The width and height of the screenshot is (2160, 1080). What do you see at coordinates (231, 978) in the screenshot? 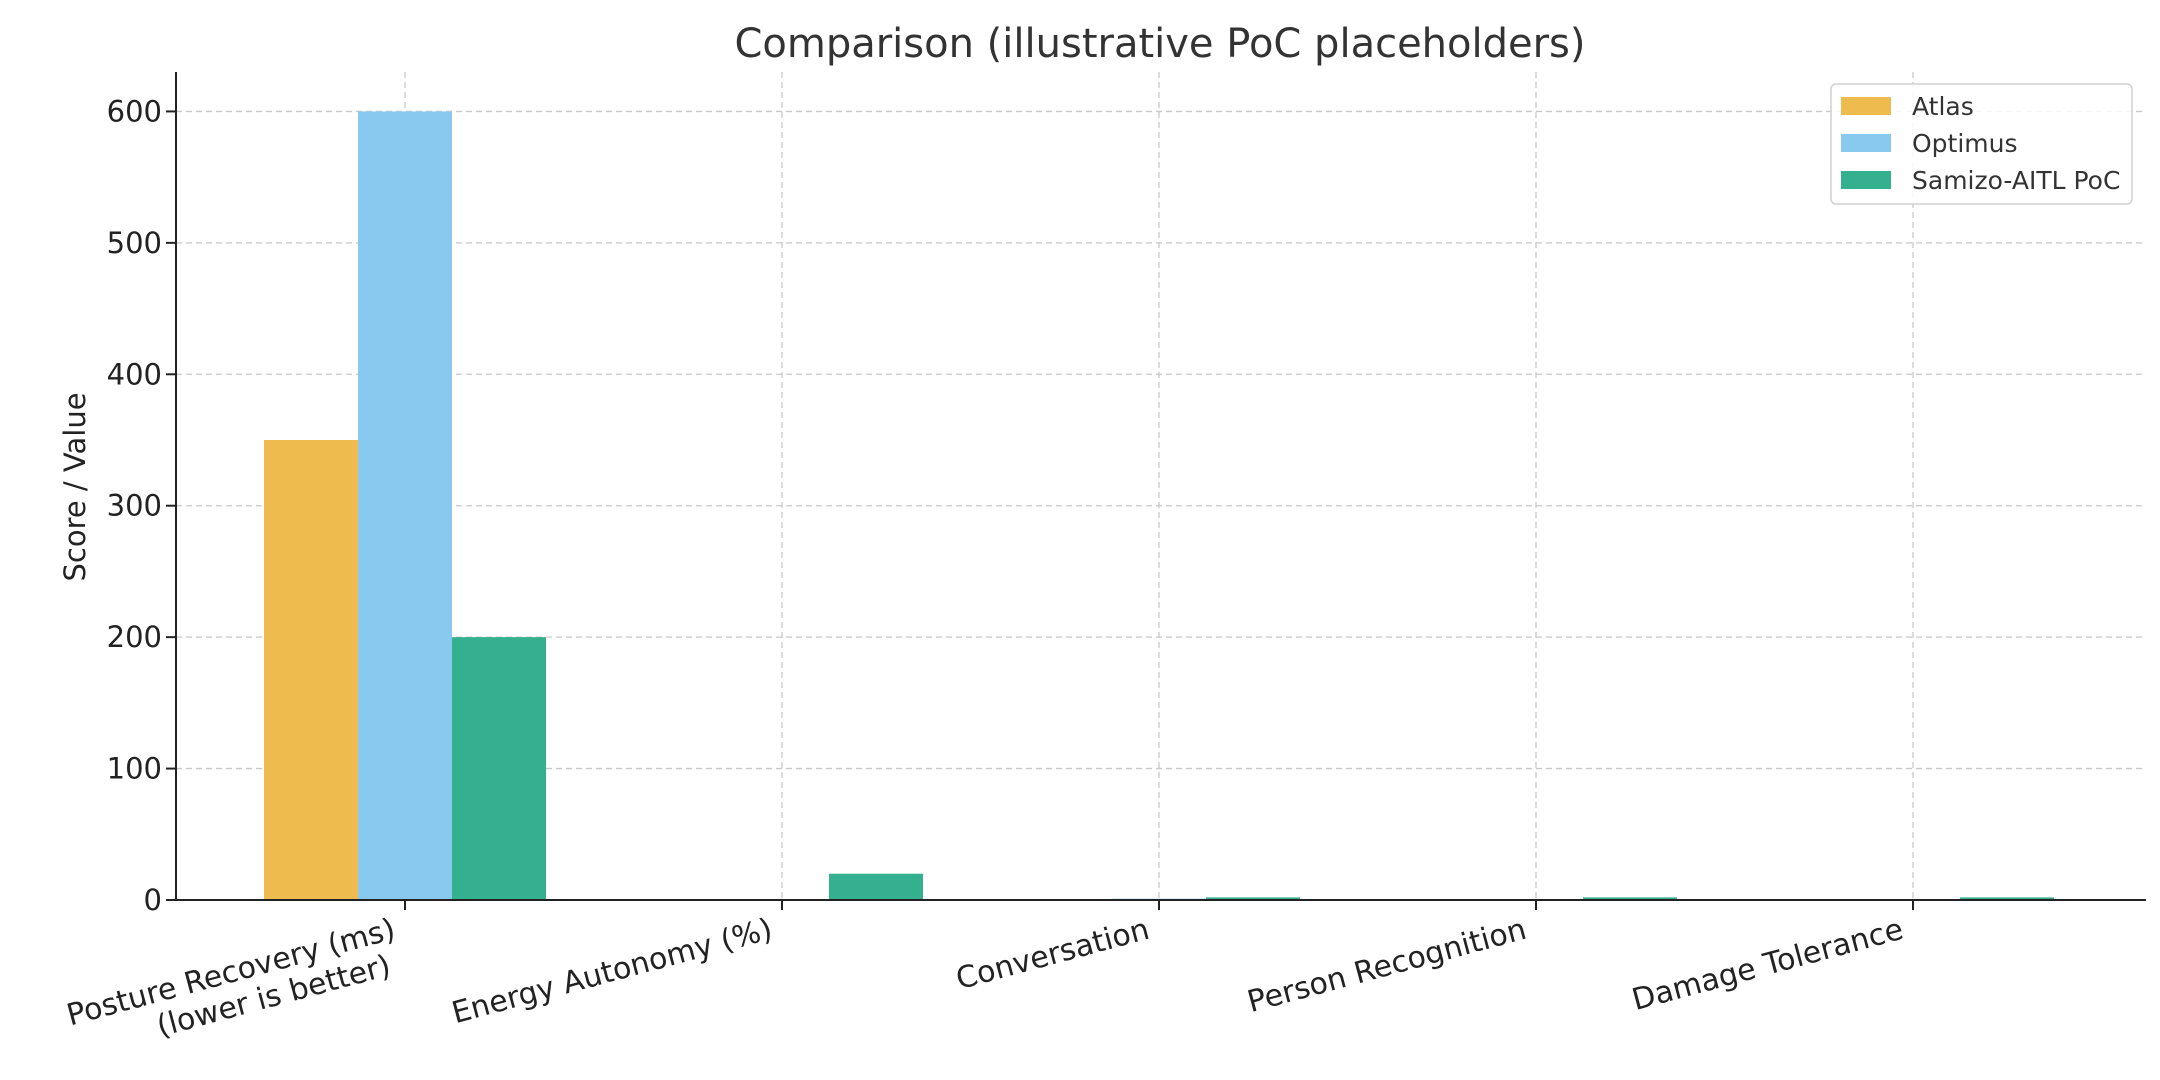
I see `category-label: Posture Recovery (ms)(lower is better)` at bounding box center [231, 978].